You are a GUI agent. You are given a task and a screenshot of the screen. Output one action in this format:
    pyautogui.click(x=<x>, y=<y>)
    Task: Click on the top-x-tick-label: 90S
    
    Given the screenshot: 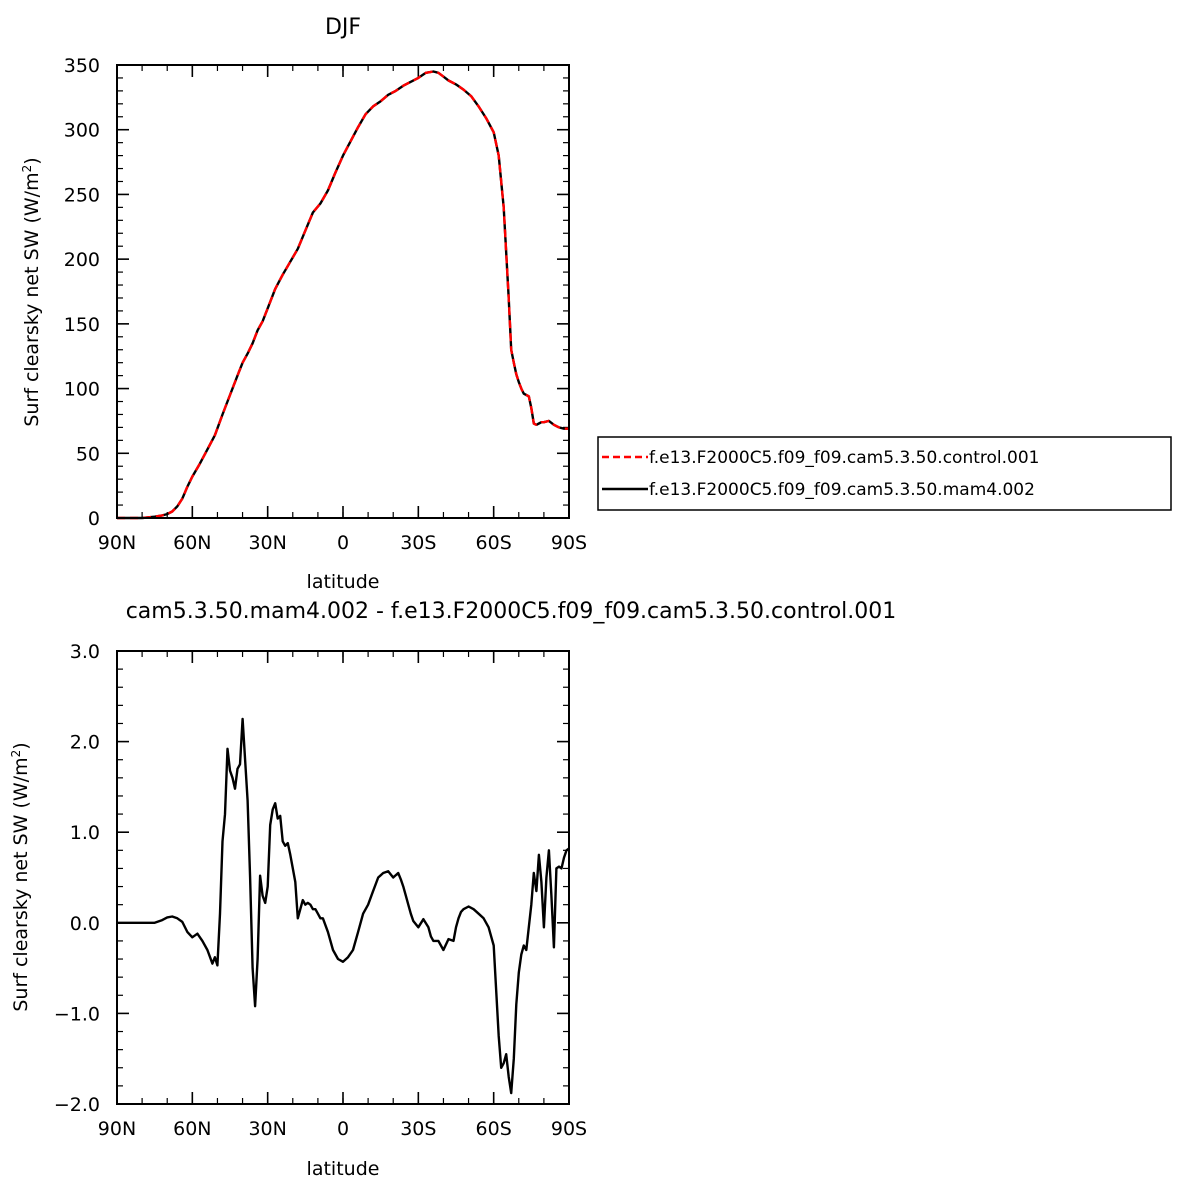 What is the action you would take?
    pyautogui.click(x=569, y=543)
    